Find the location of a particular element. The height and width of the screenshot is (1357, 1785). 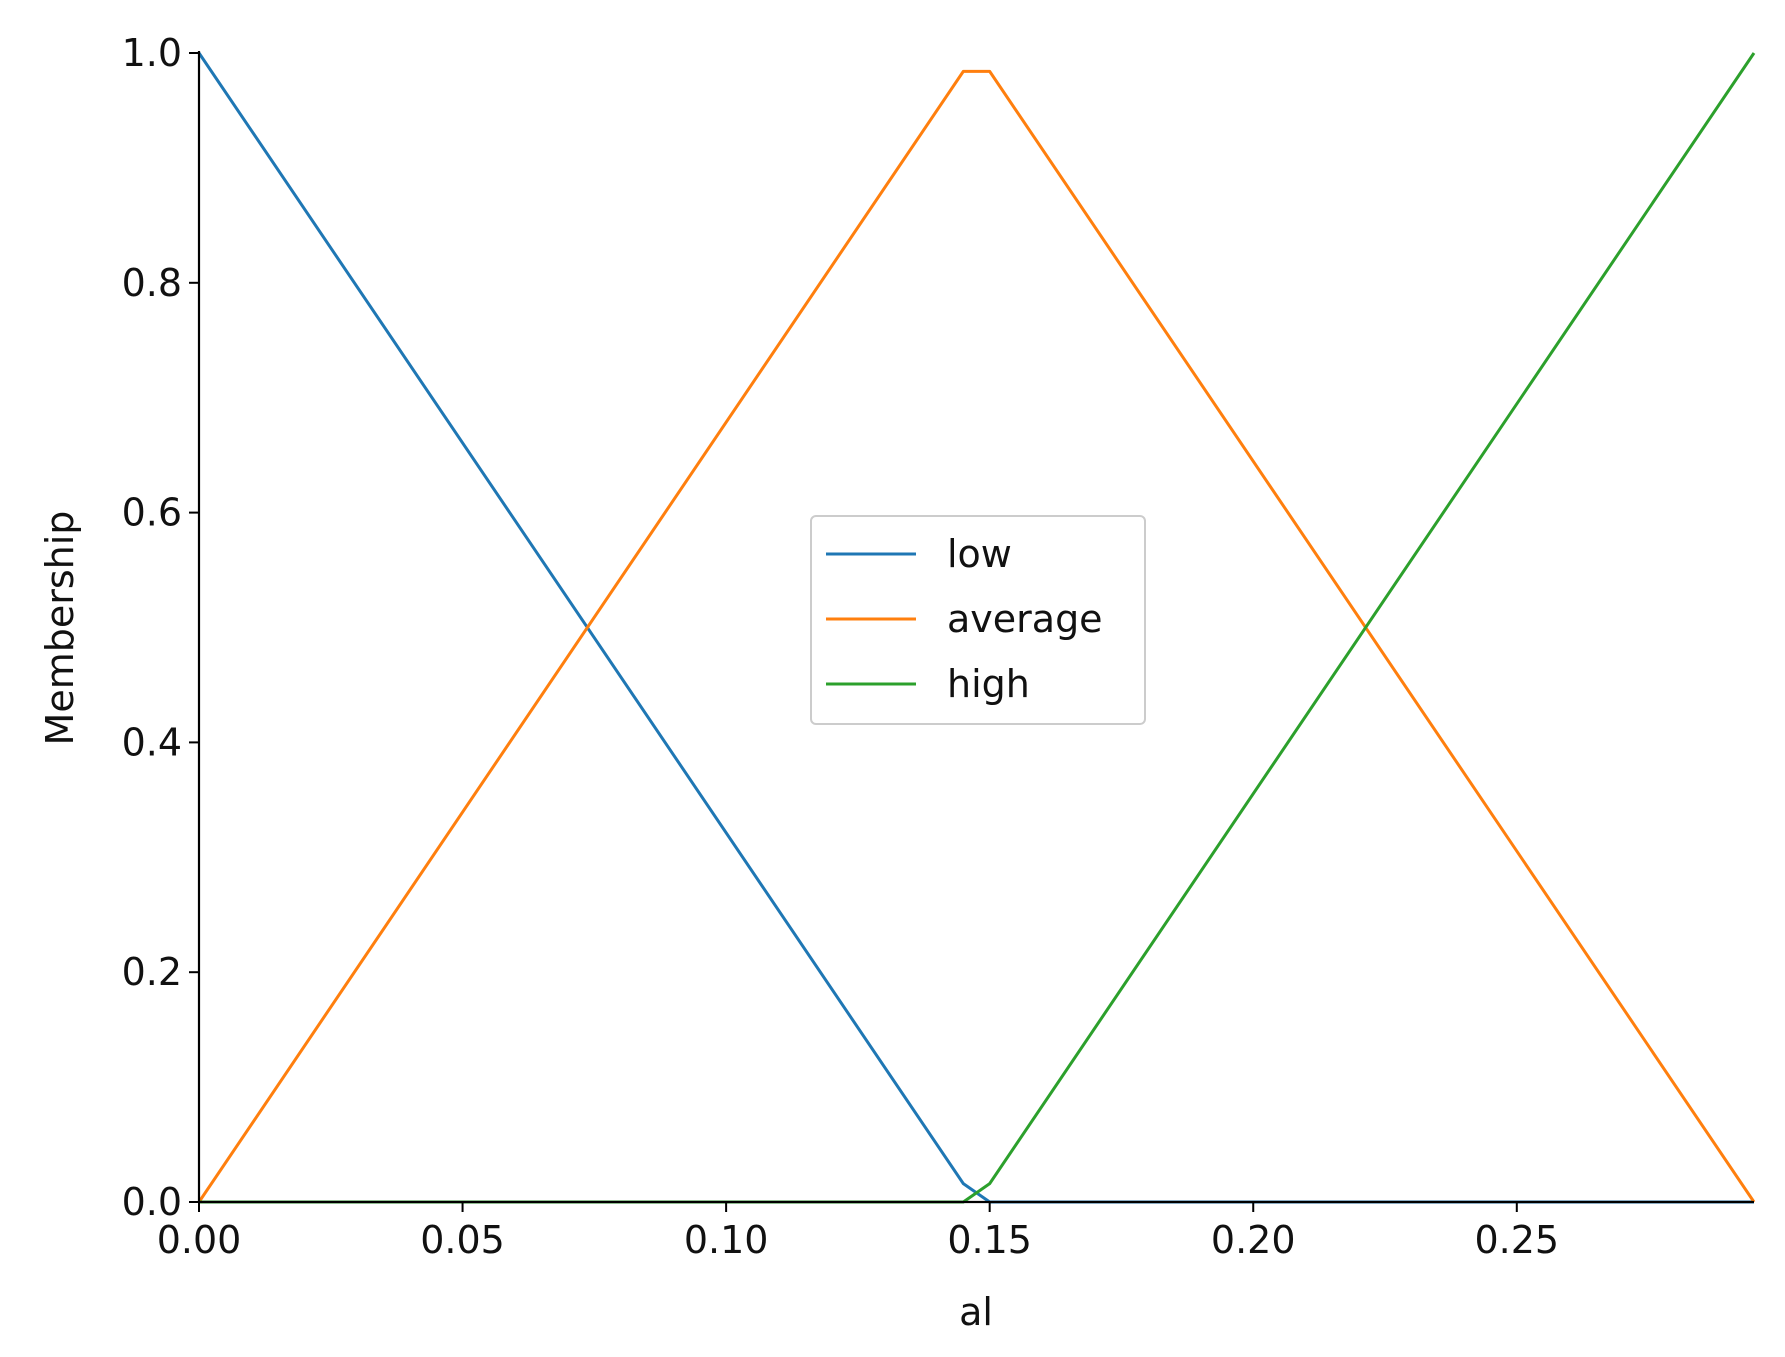

y-tick-label: 0.6 is located at coordinates (152, 513).